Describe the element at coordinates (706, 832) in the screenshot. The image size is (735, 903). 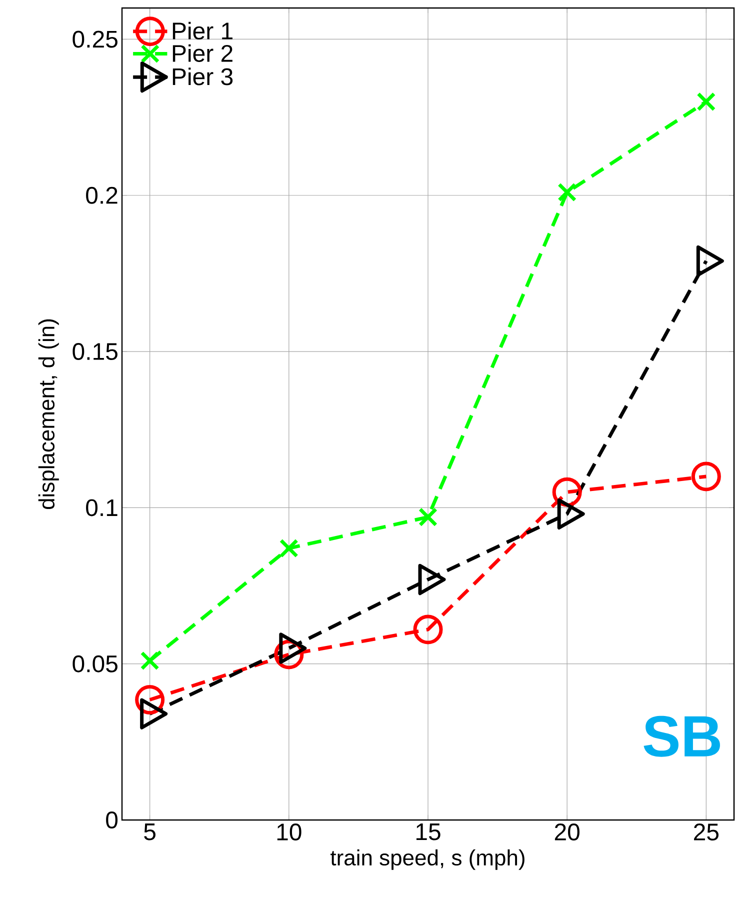
I see `x-tick-label: 25` at that location.